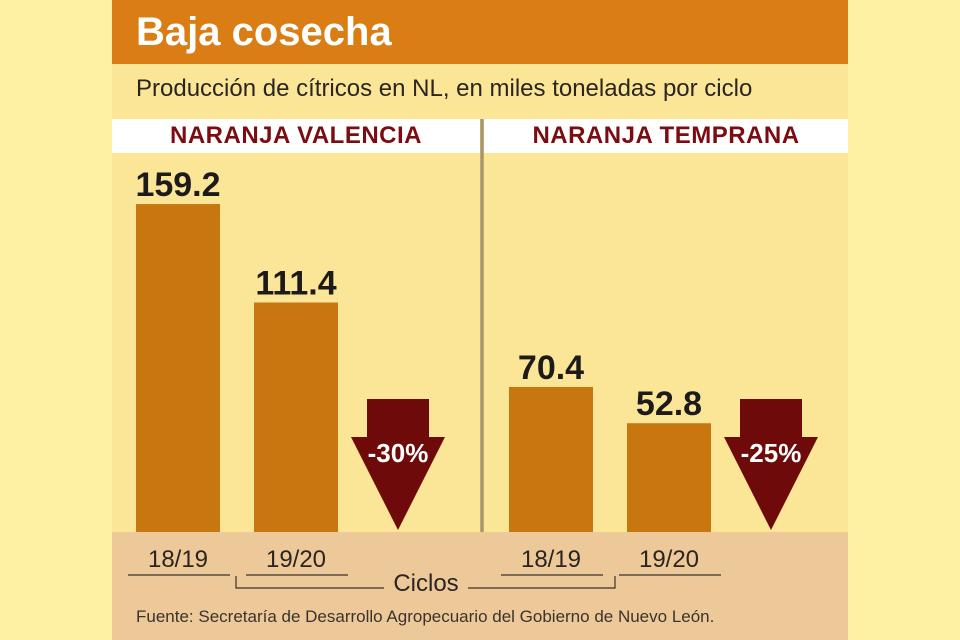 This screenshot has height=640, width=960. What do you see at coordinates (480, 586) in the screenshot?
I see `axis-band` at bounding box center [480, 586].